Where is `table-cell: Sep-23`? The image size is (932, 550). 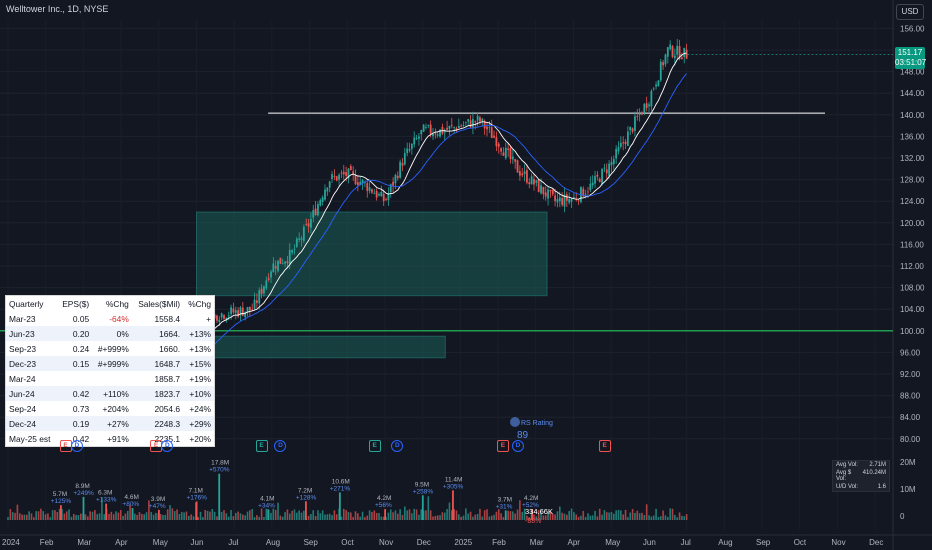
table-cell: Sep-23 is located at coordinates (23, 348).